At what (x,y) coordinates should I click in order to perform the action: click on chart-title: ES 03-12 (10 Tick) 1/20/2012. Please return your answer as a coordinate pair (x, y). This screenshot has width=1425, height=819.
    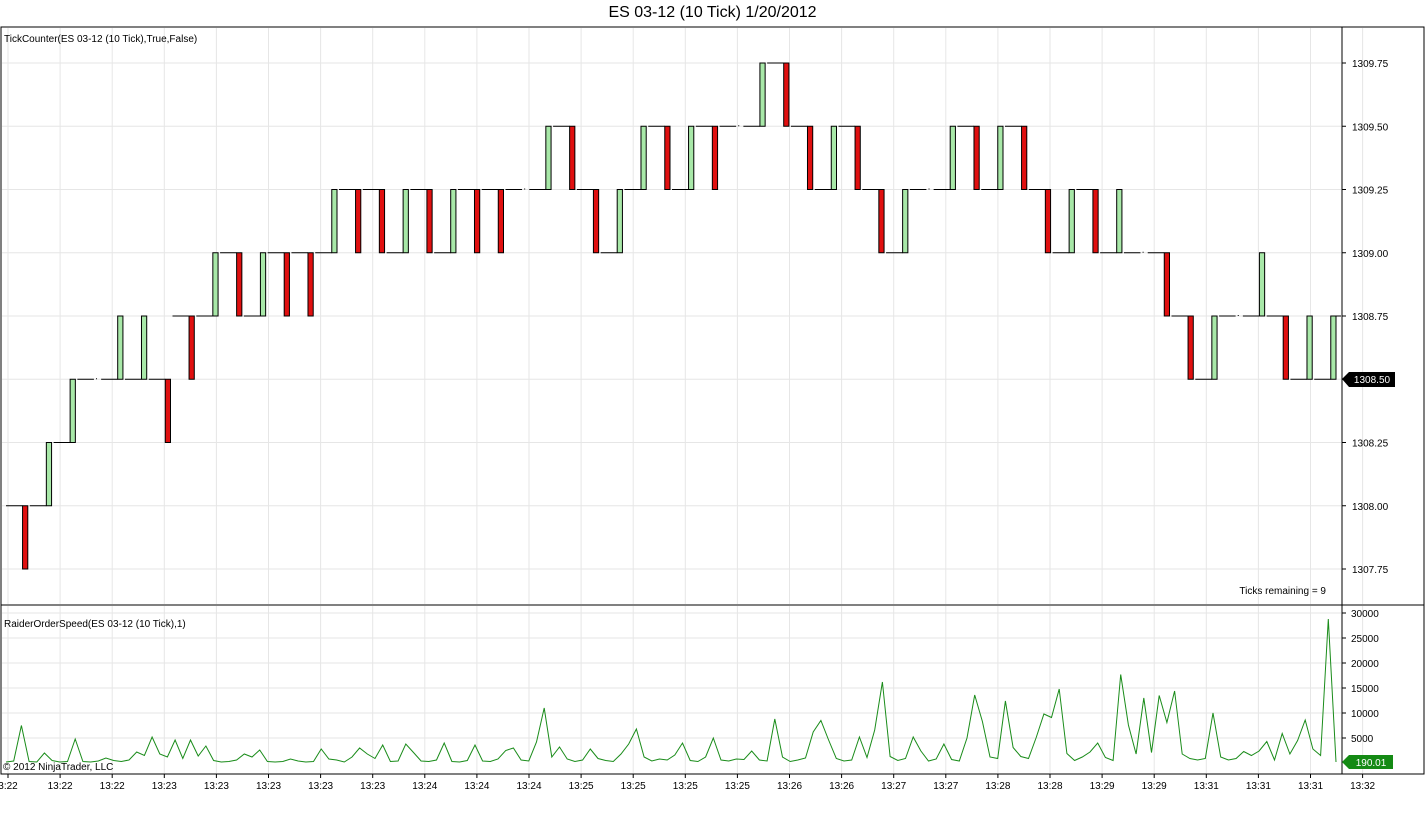
    Looking at the image, I should click on (712, 12).